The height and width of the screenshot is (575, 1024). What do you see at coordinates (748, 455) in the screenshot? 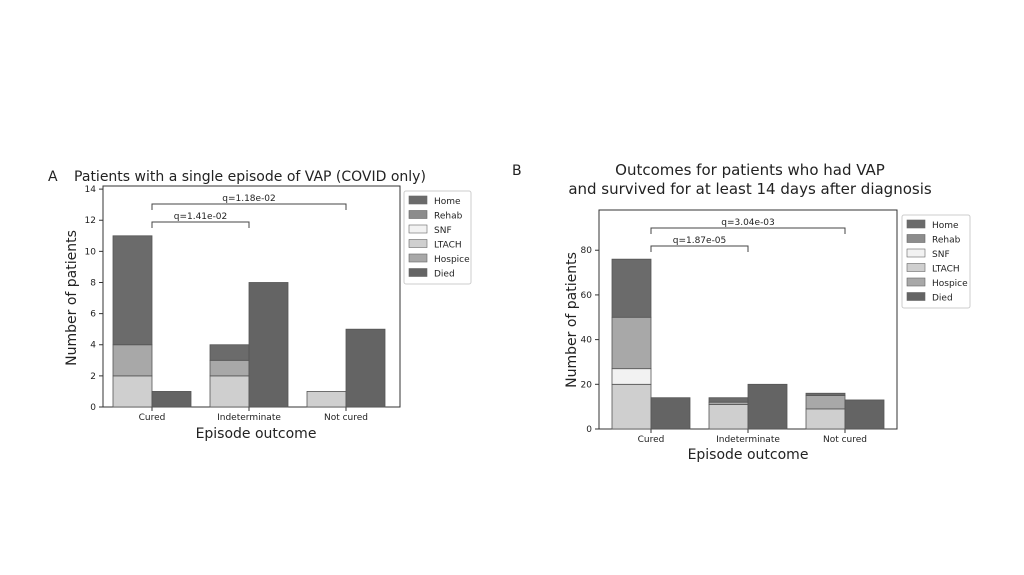
I see `panel-b-xlabel: Episode outcome` at bounding box center [748, 455].